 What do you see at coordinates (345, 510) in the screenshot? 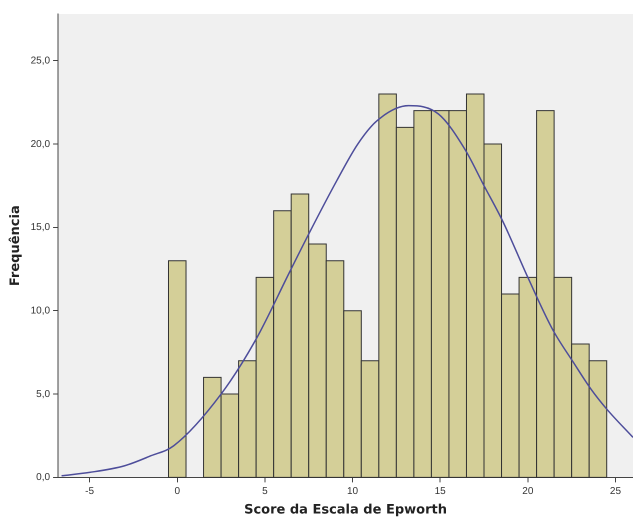
I see `x-axis-title: Score da Escala de Epworth` at bounding box center [345, 510].